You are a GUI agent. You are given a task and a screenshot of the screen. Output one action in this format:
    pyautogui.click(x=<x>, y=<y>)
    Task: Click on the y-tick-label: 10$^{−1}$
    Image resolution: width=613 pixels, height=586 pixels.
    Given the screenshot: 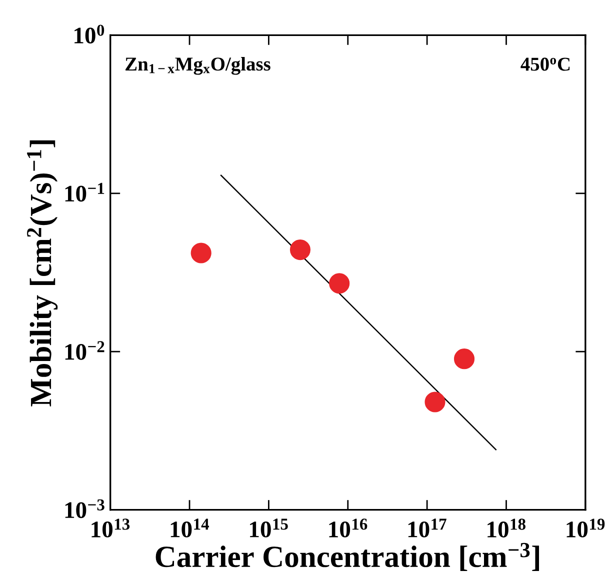 What is the action you would take?
    pyautogui.click(x=84, y=192)
    